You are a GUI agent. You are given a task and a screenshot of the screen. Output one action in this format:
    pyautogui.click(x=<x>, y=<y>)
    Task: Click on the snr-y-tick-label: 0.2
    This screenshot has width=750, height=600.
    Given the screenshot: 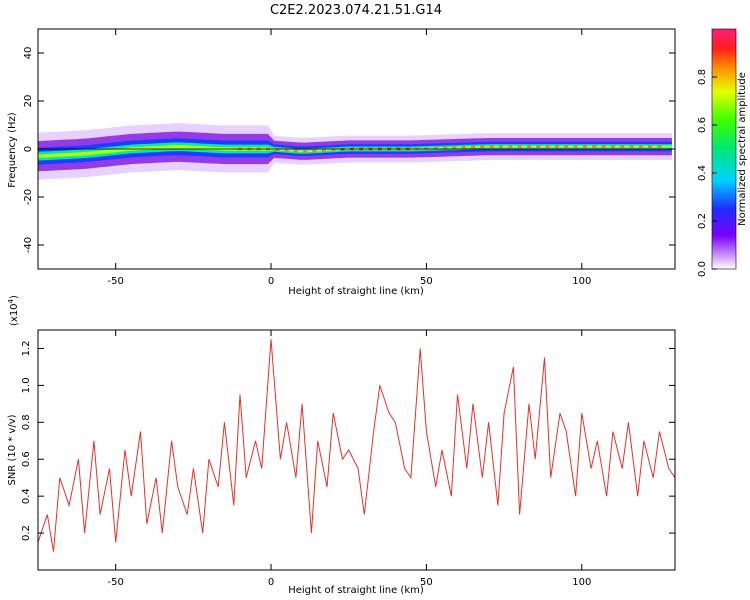 What is the action you would take?
    pyautogui.click(x=26, y=533)
    